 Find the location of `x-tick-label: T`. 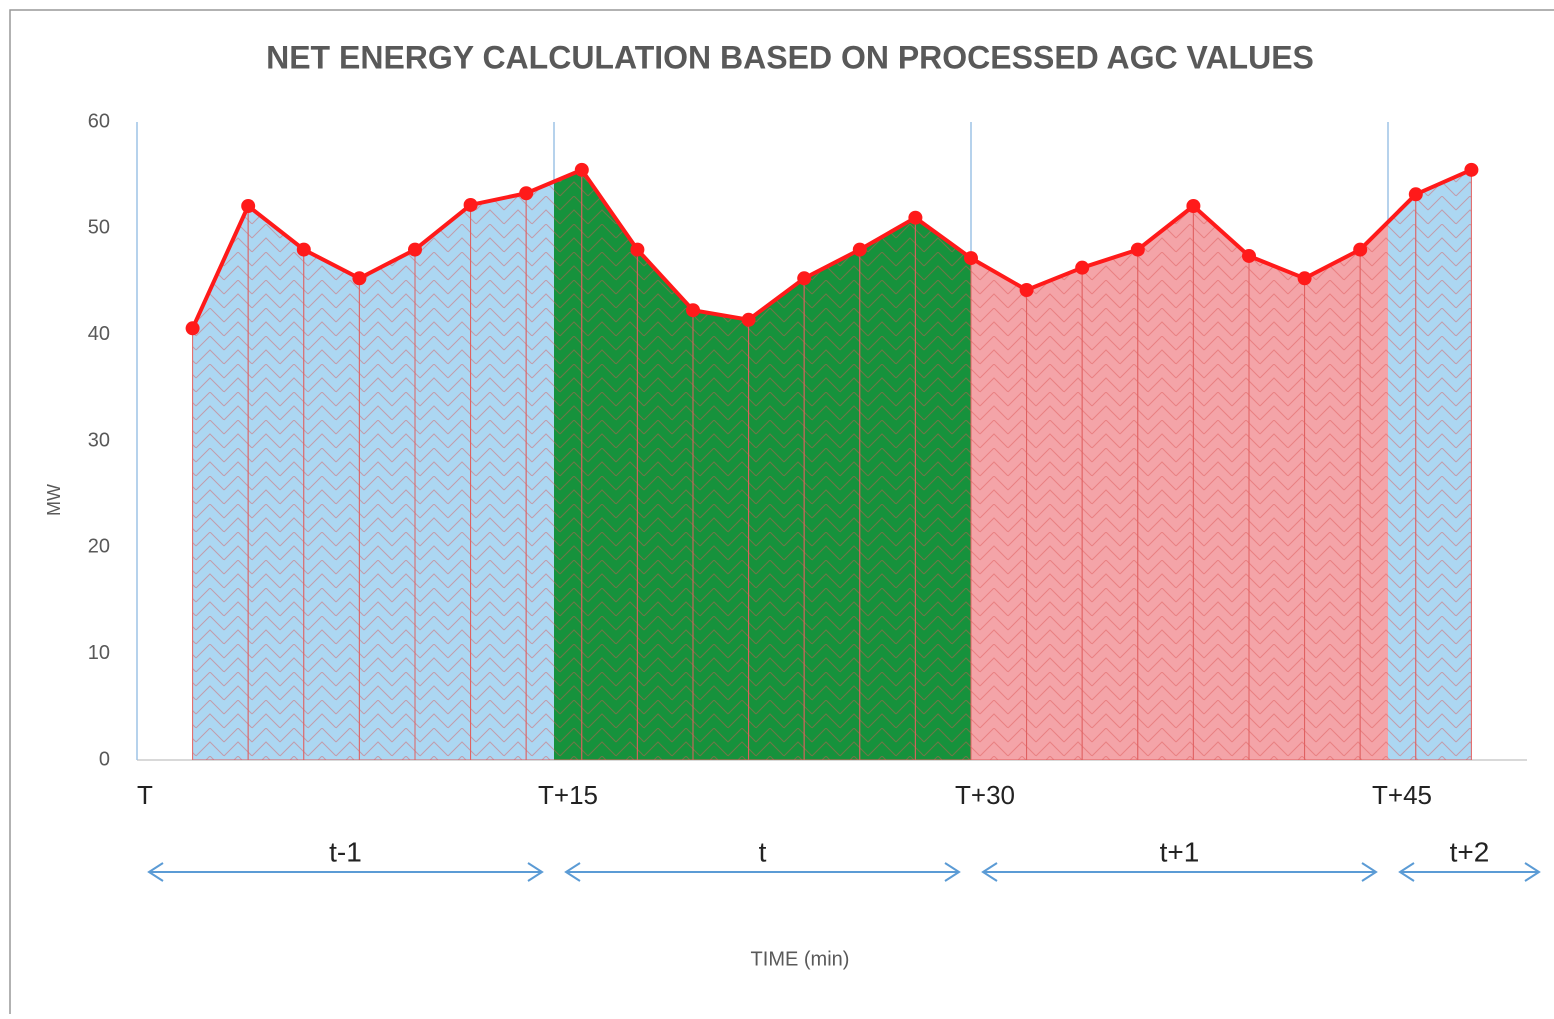

x-tick-label: T is located at coordinates (145, 795).